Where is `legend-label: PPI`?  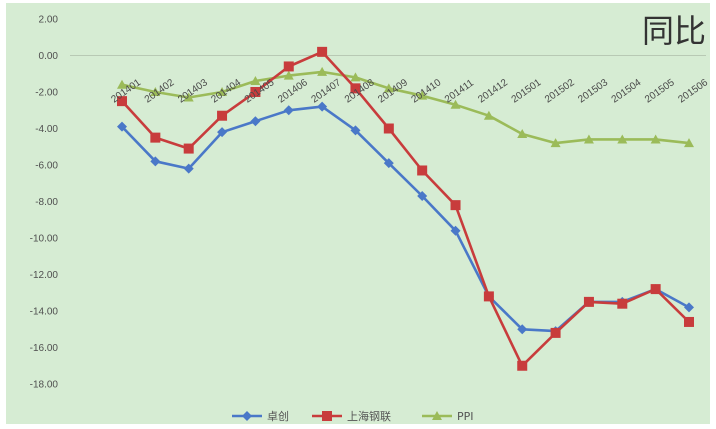
legend-label: PPI is located at coordinates (465, 416).